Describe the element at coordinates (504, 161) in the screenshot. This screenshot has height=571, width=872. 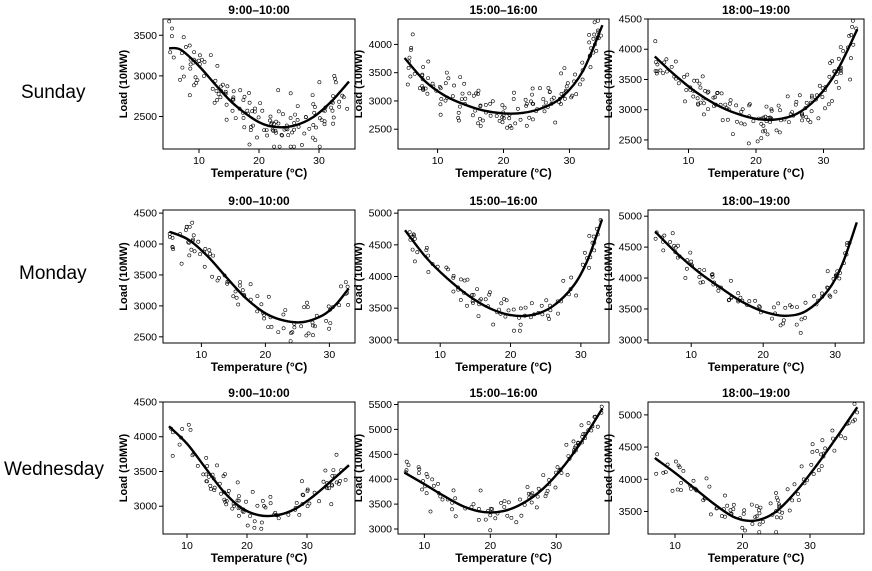
I see `x-tick-label: 20` at that location.